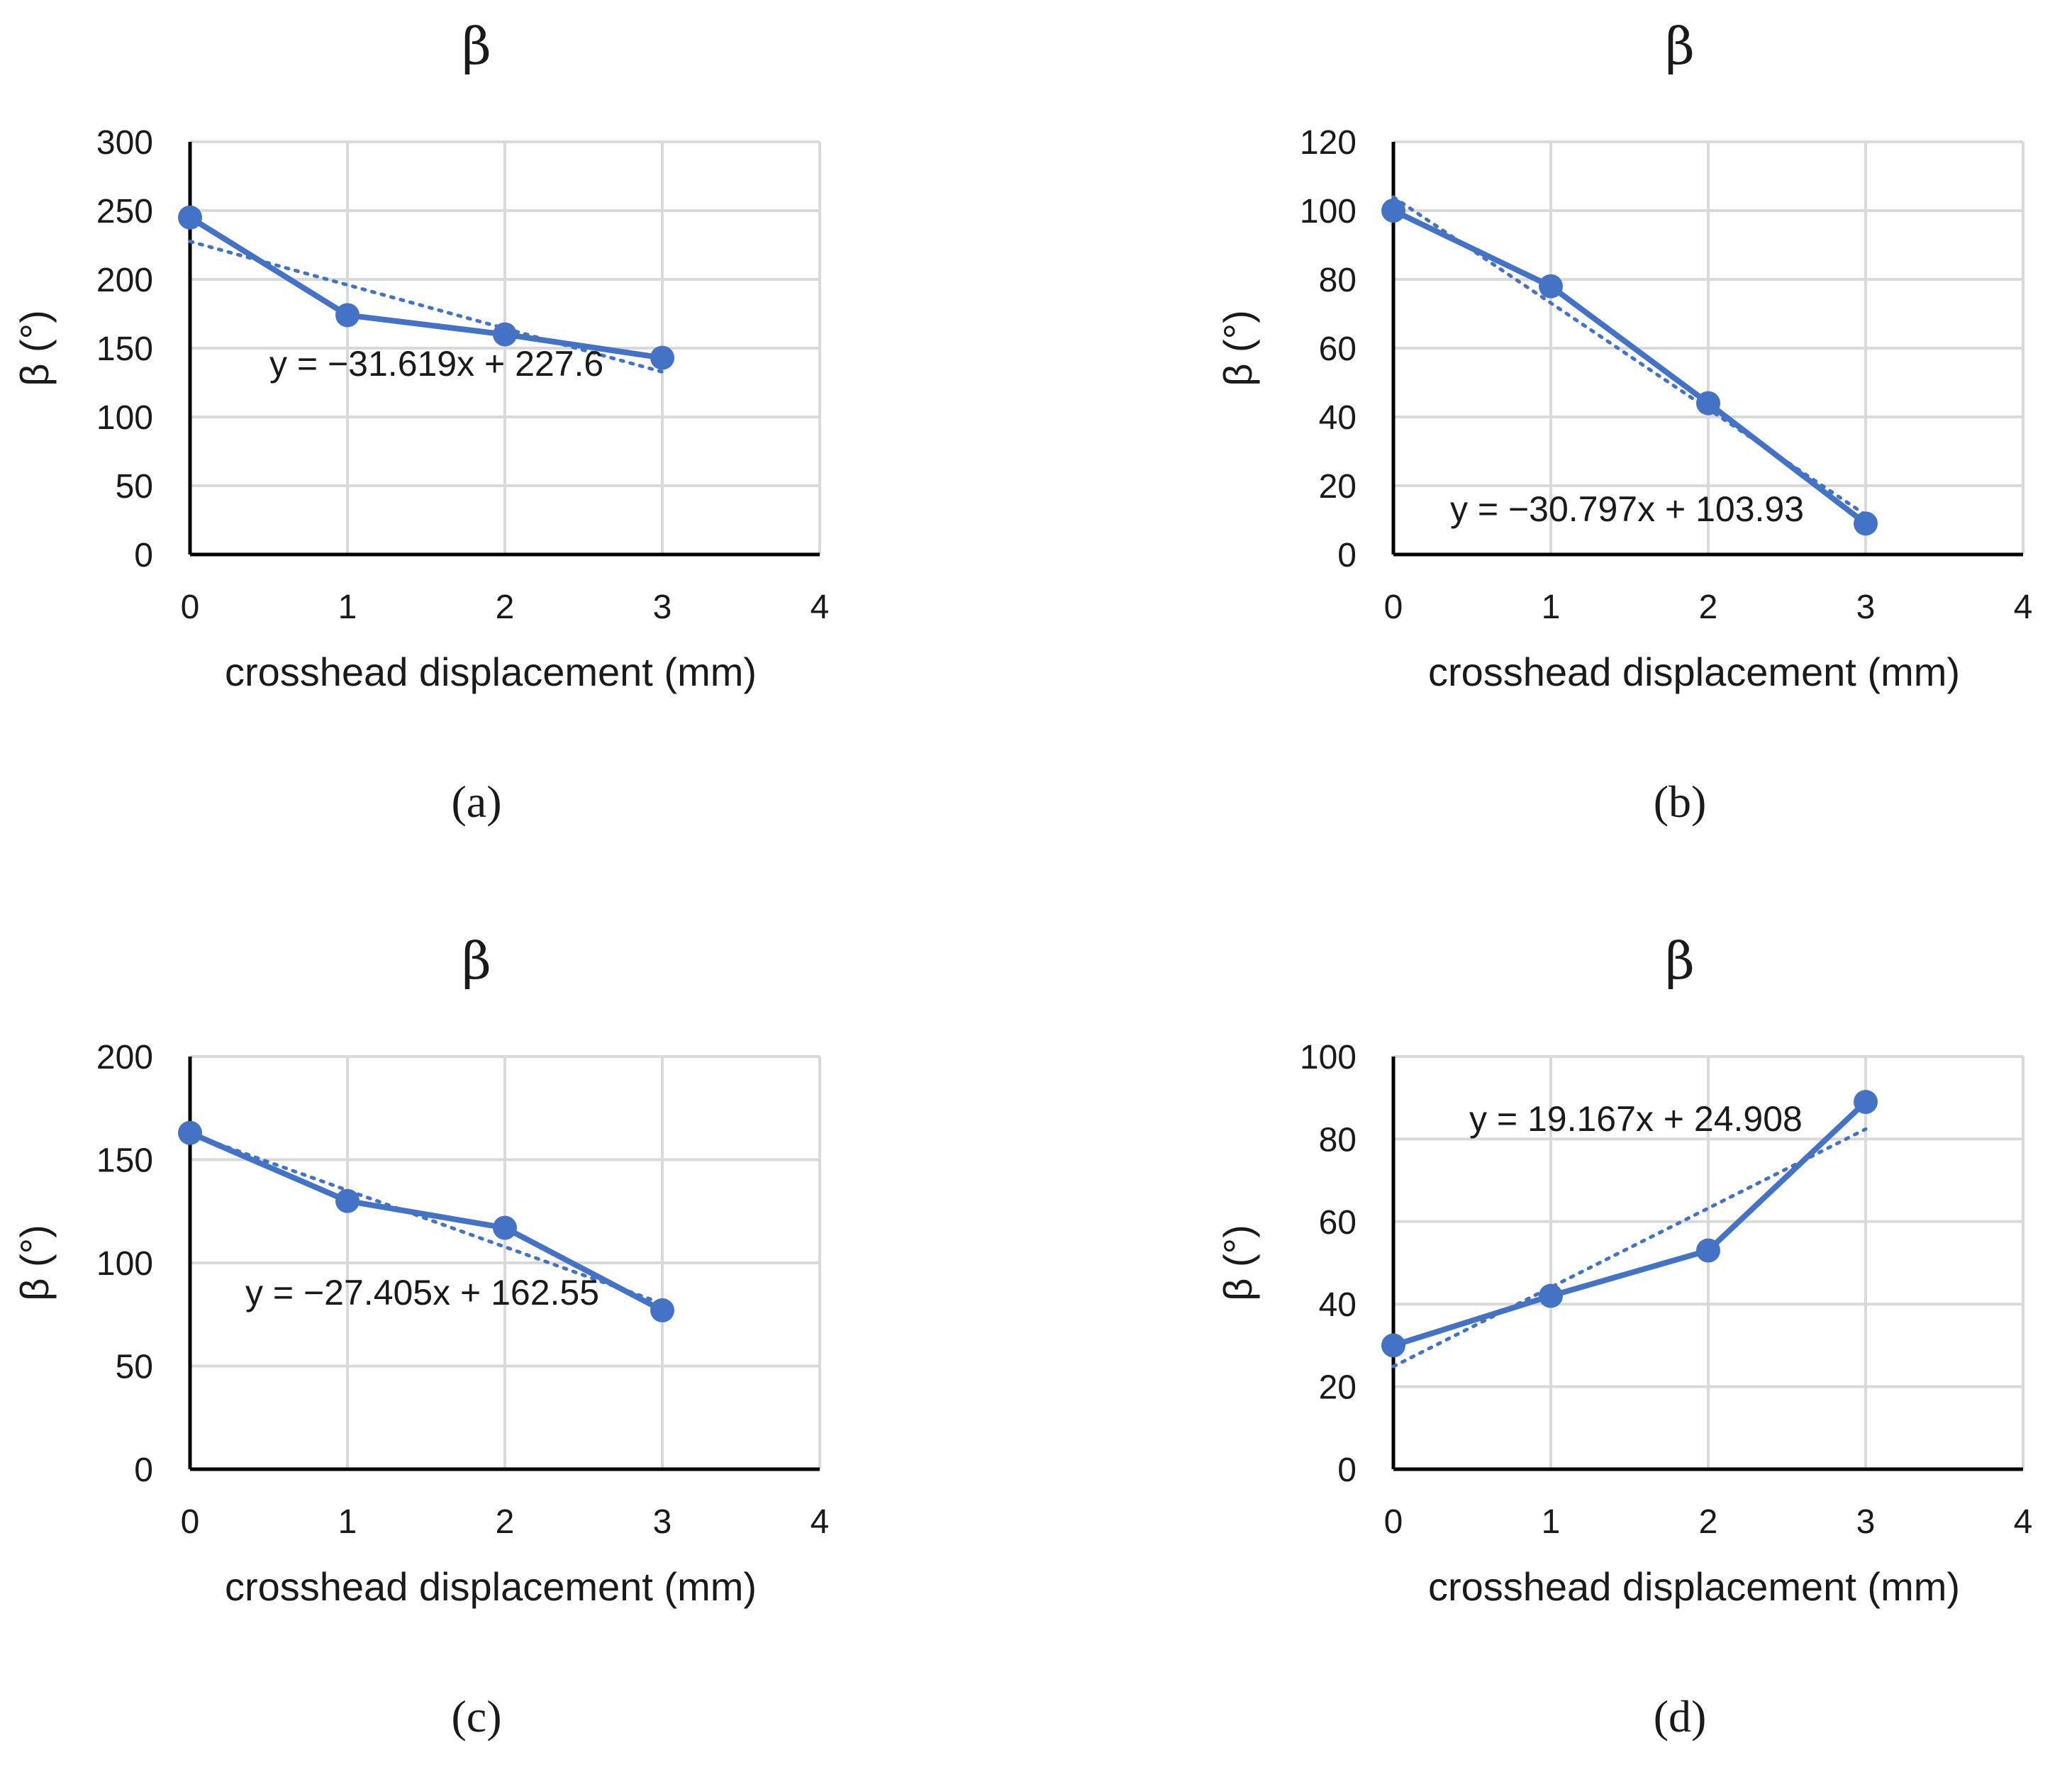 The height and width of the screenshot is (1789, 2072). I want to click on panel-caption: (a), so click(476, 801).